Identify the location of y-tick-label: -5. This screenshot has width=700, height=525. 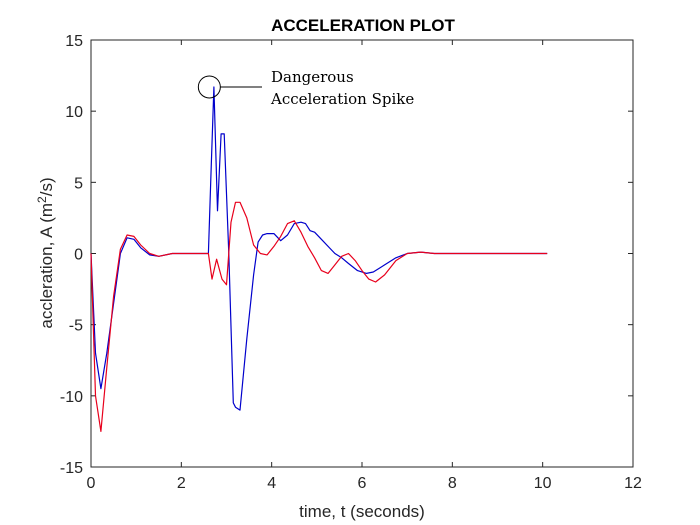
(76, 326).